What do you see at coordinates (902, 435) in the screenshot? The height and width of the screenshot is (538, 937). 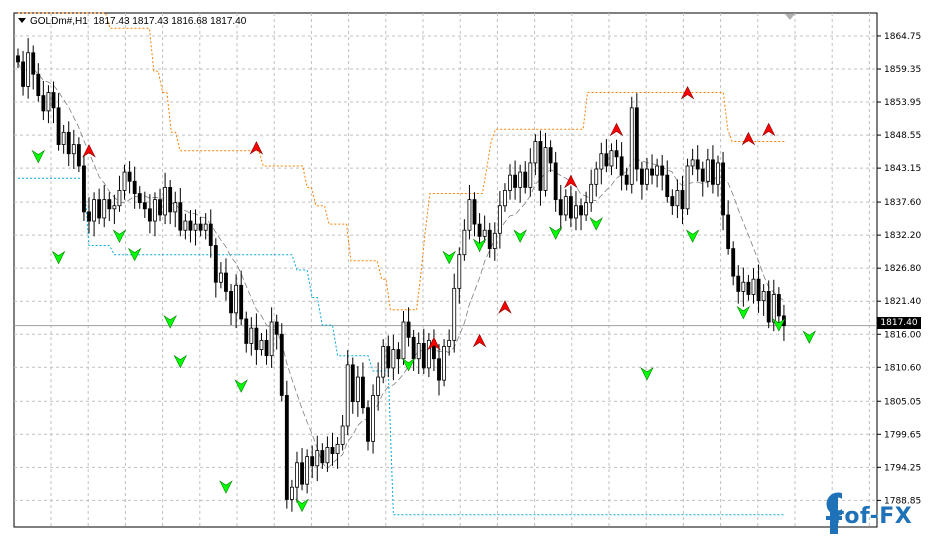 I see `y-tick-label: 1799.65` at bounding box center [902, 435].